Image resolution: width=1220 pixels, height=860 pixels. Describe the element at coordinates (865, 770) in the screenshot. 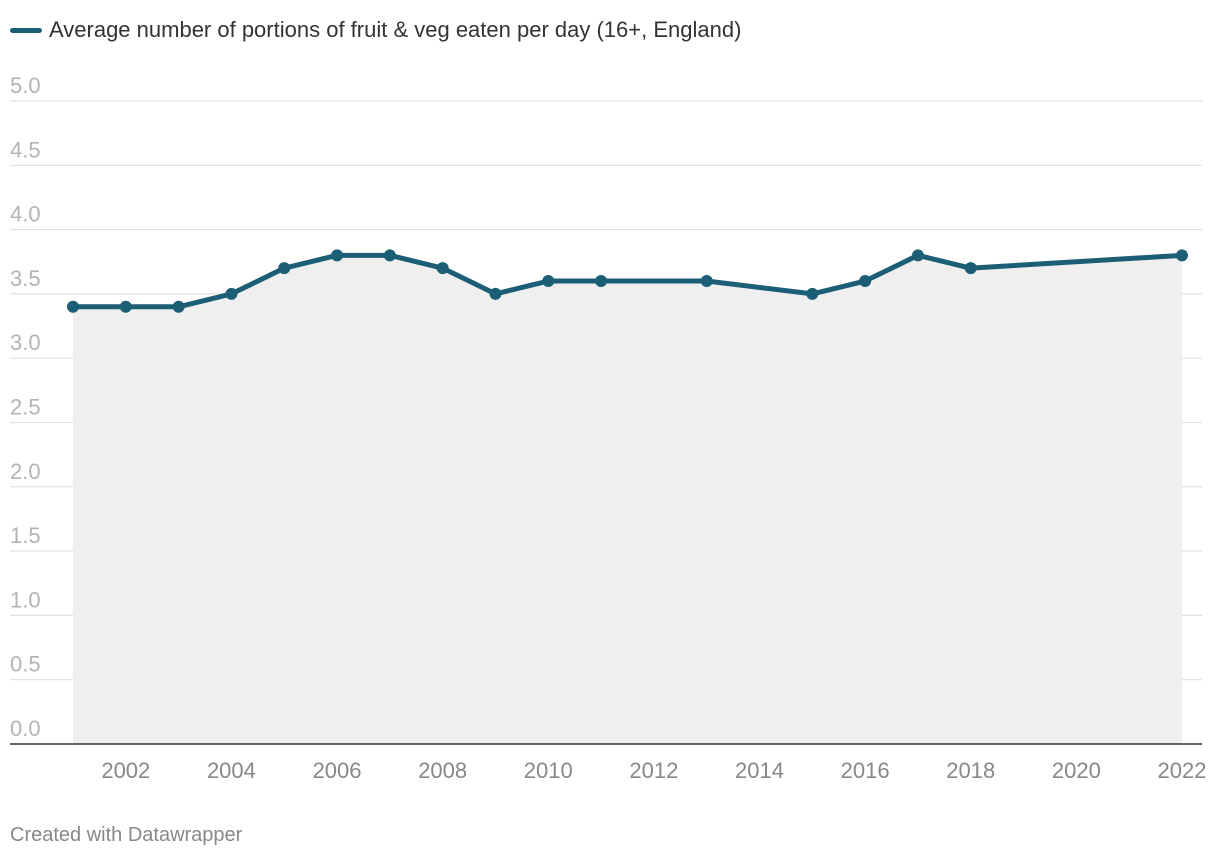

I see `x-tick-label: 2016` at that location.